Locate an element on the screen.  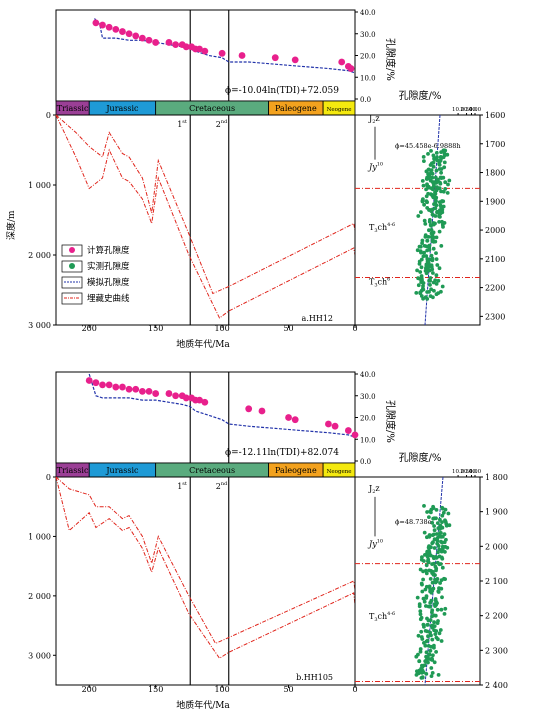
tectonic-event-label: 2nd is located at coordinates (222, 486).